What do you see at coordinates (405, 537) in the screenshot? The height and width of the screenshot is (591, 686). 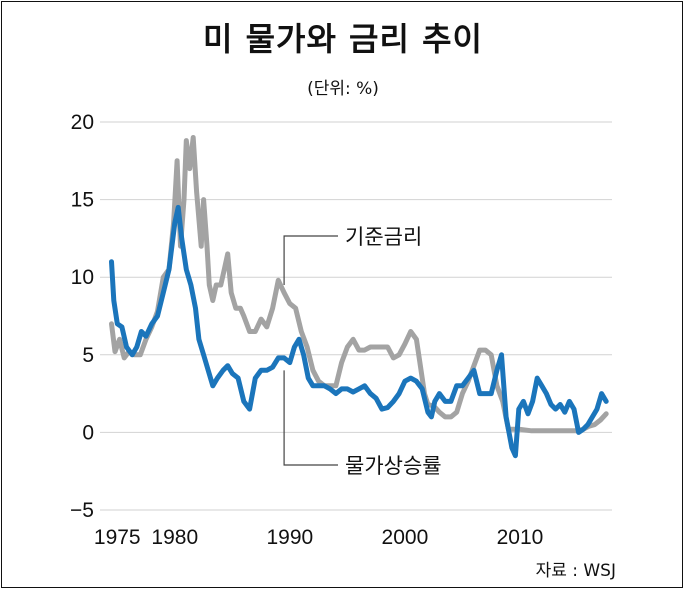 I see `x-tick-label: 2000` at bounding box center [405, 537].